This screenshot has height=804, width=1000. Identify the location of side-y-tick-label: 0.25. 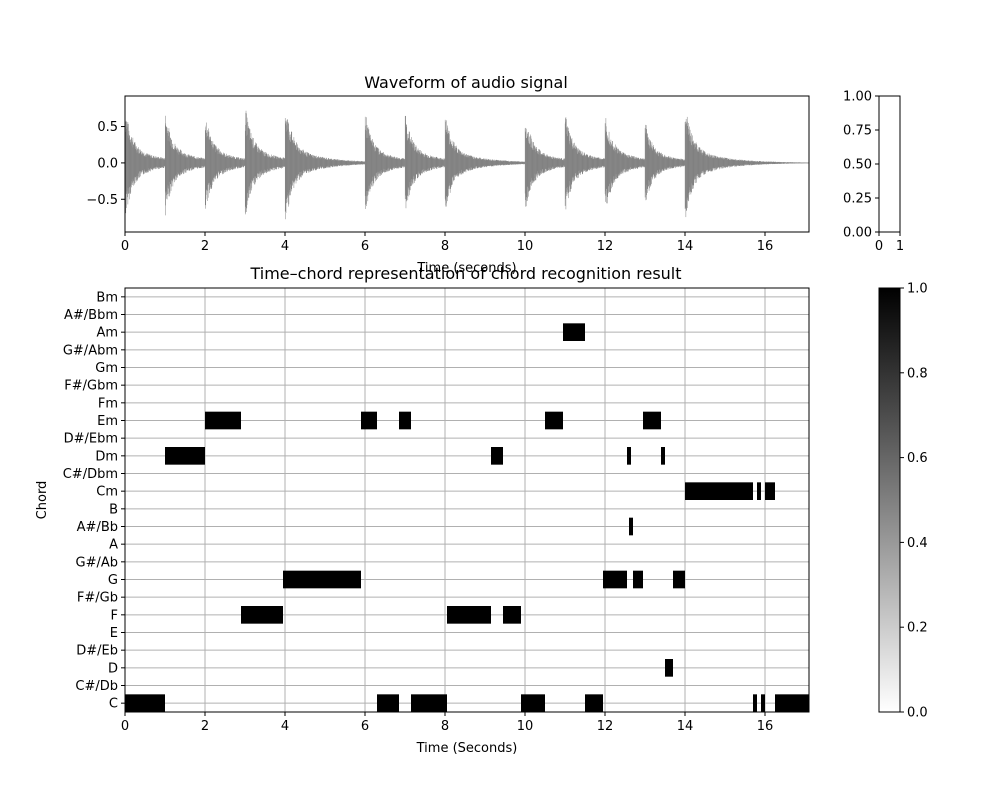
(857, 199).